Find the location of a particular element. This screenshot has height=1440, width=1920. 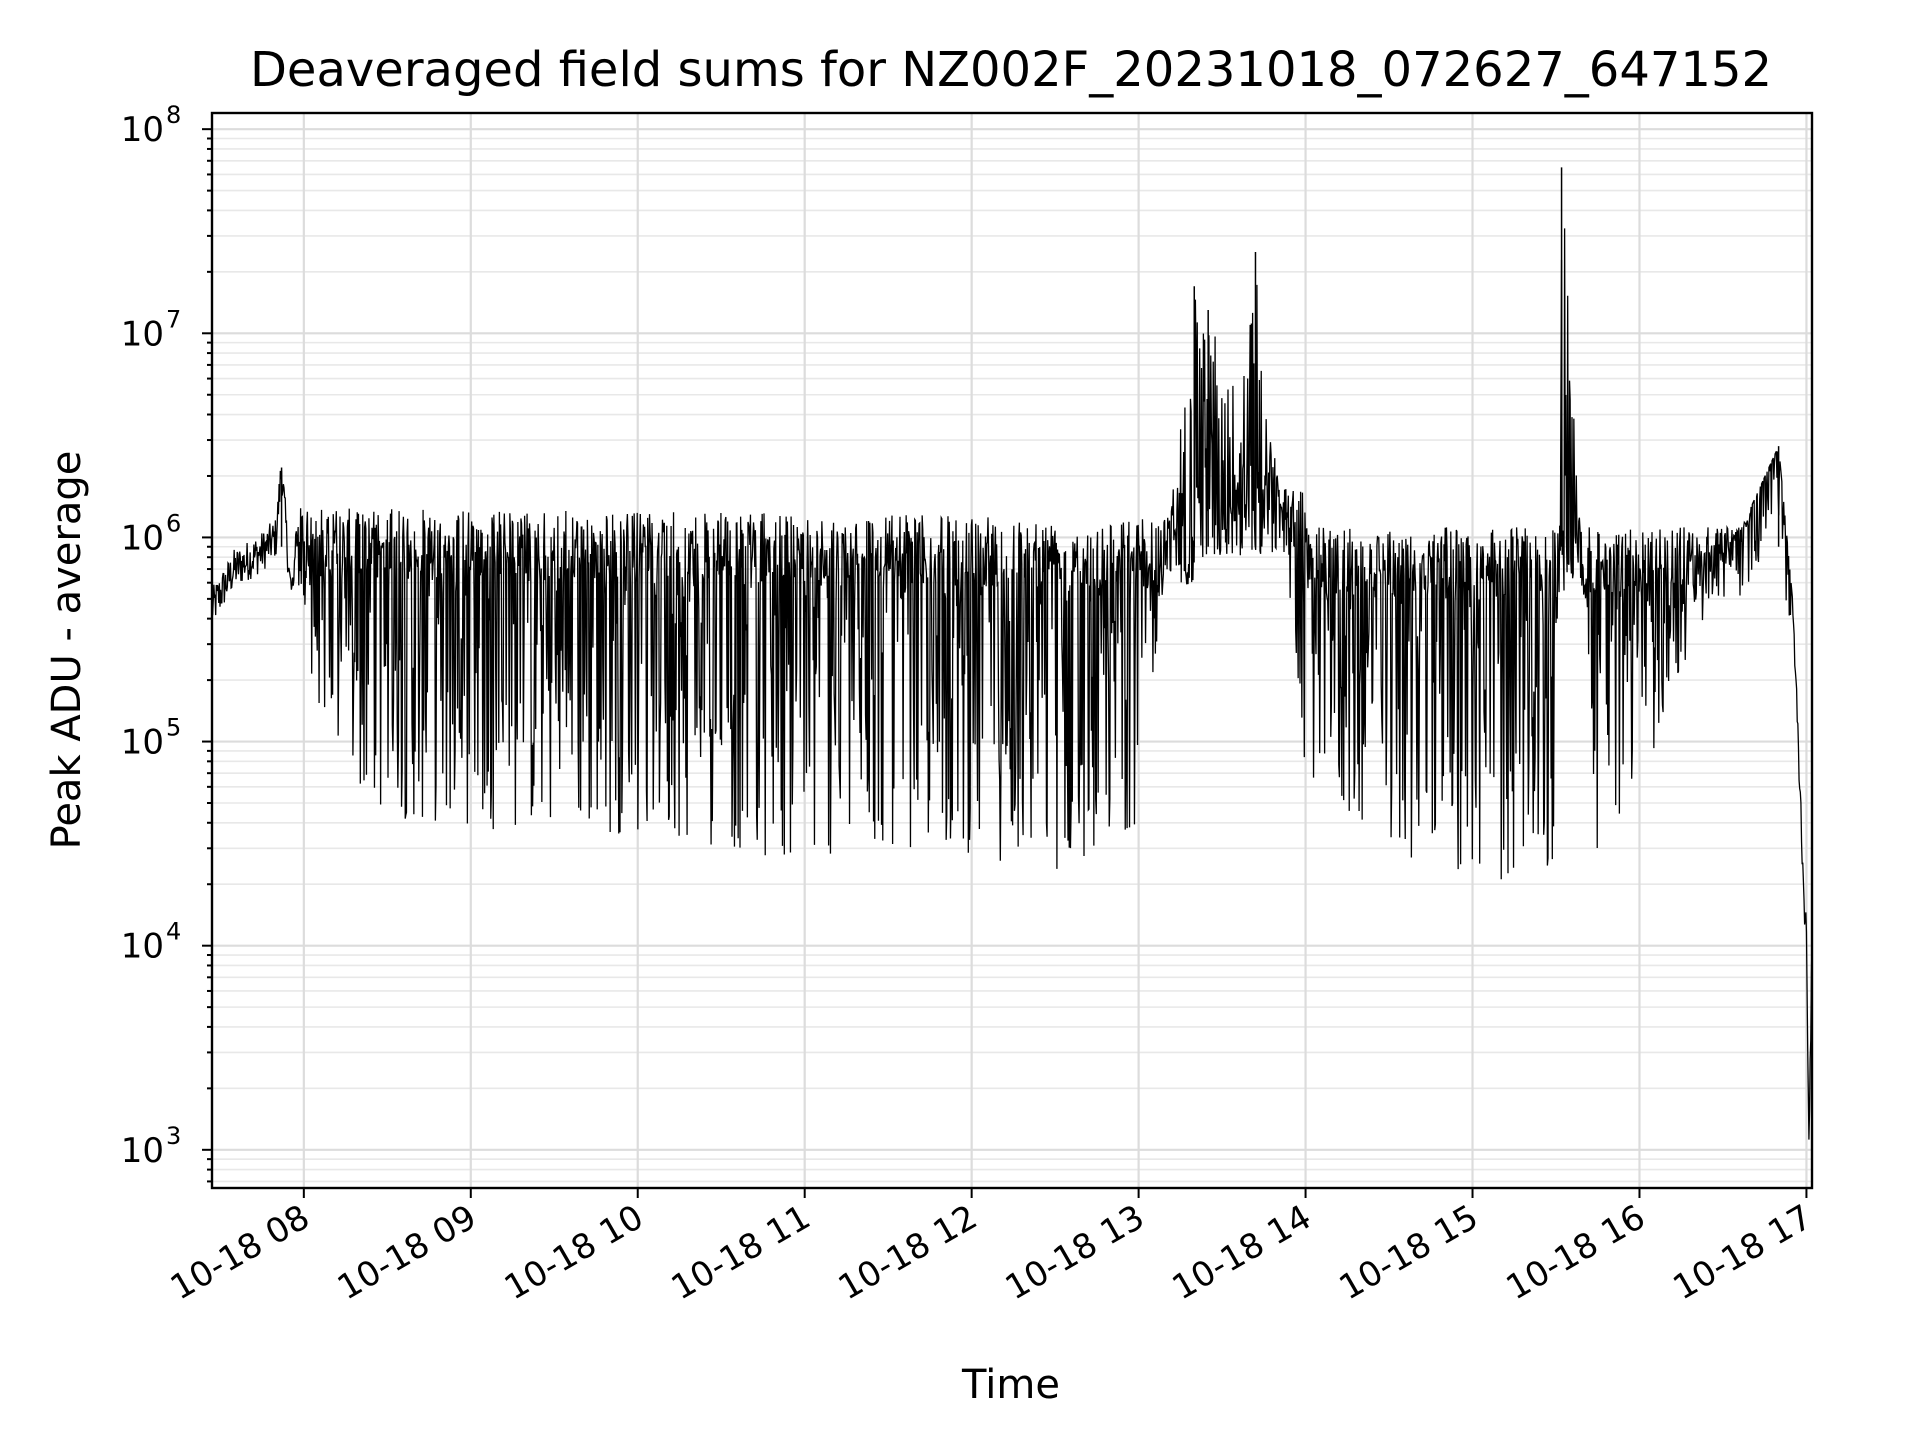

y-tick-exponent: 3 is located at coordinates (173, 1136).